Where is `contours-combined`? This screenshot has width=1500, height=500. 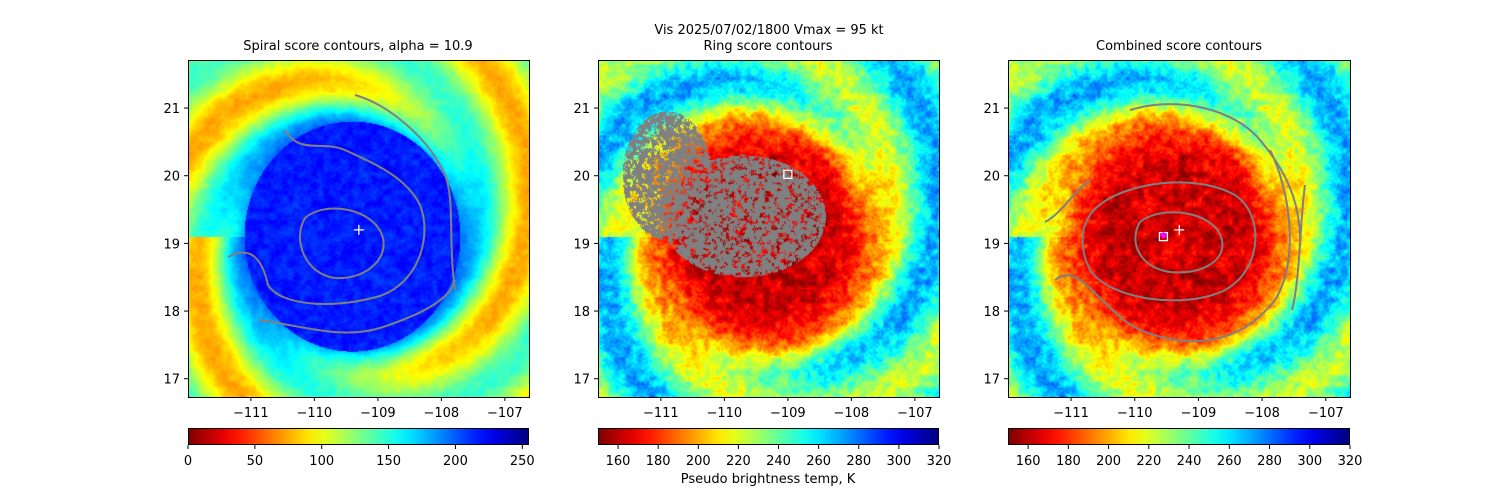 contours-combined is located at coordinates (1175, 223).